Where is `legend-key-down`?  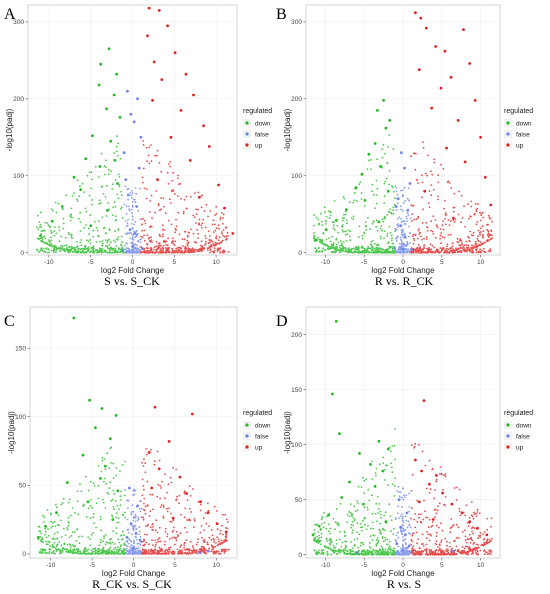
legend-key-down is located at coordinates (247, 425).